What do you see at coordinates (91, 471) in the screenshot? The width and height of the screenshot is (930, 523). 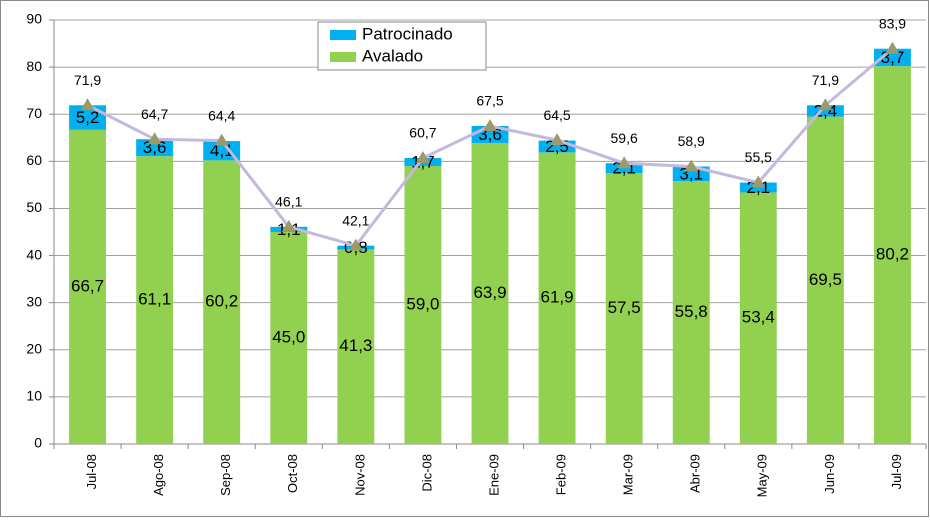 I see `x-tick-label: Jul-08` at bounding box center [91, 471].